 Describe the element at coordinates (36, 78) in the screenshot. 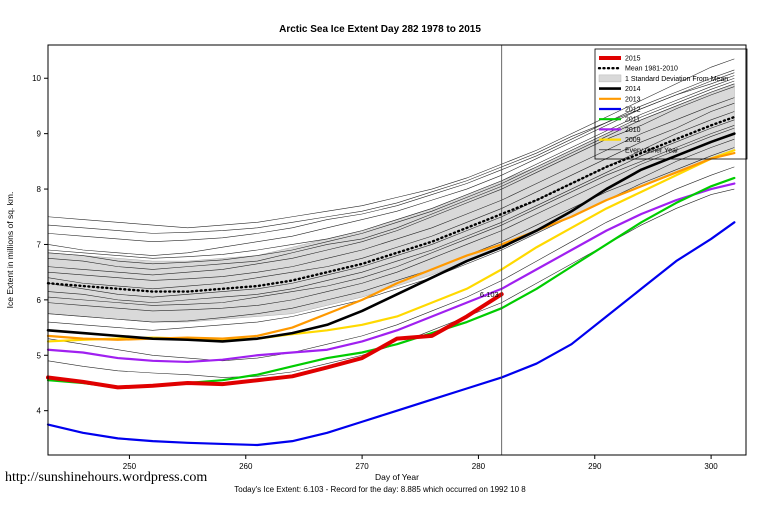

I see `y-tick-label: 10` at that location.